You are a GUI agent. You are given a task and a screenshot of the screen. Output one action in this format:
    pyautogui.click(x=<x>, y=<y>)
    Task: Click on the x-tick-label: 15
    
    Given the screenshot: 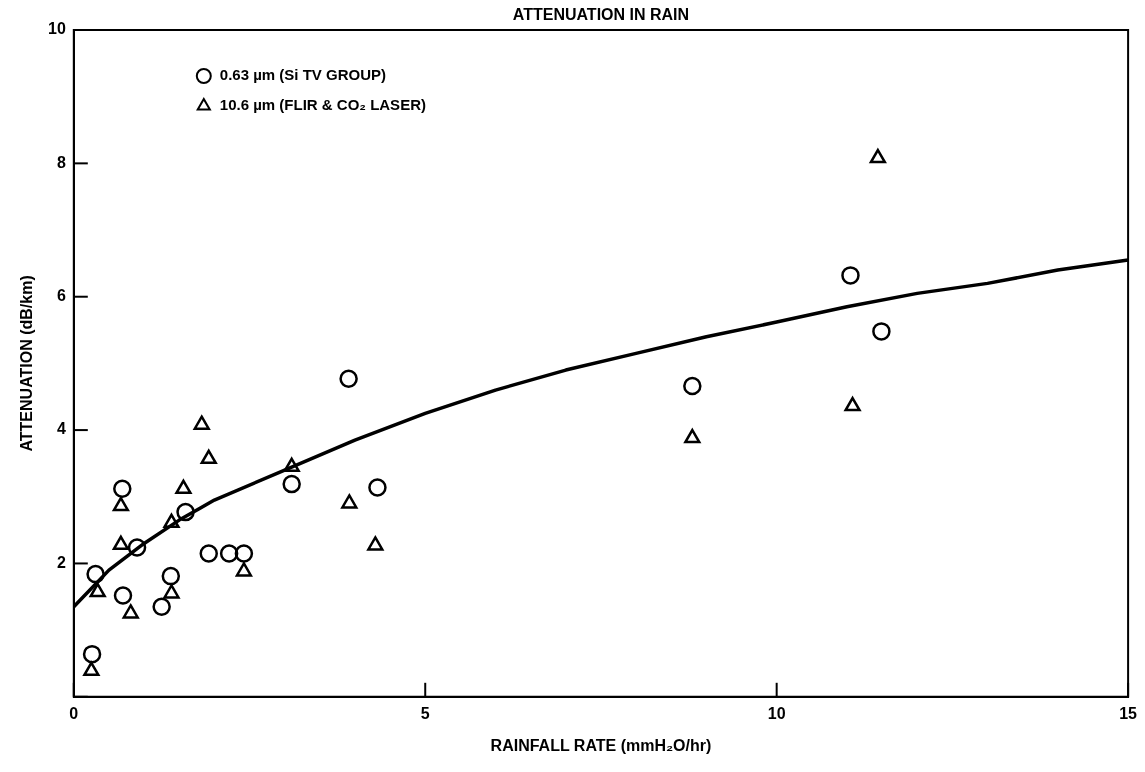 What is the action you would take?
    pyautogui.click(x=1128, y=713)
    